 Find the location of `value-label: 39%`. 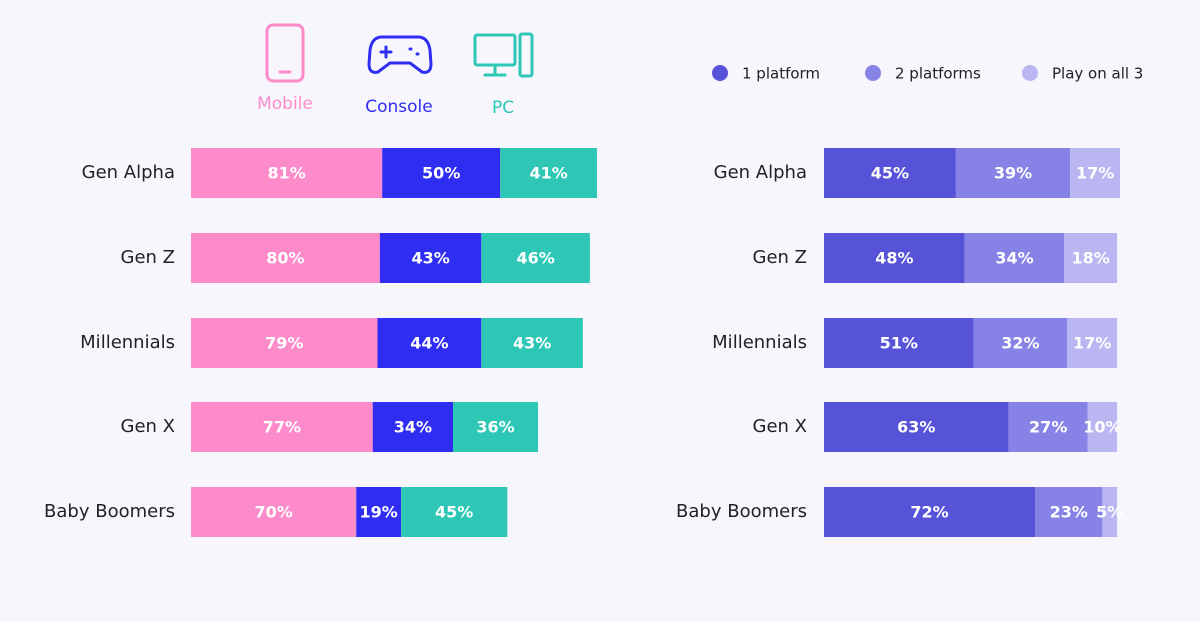

value-label: 39% is located at coordinates (1013, 173).